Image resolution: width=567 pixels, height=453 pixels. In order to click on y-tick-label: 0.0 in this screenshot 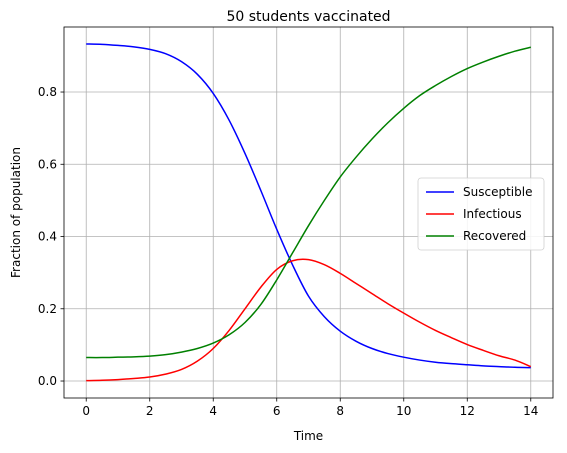, I will do `click(47, 381)`.